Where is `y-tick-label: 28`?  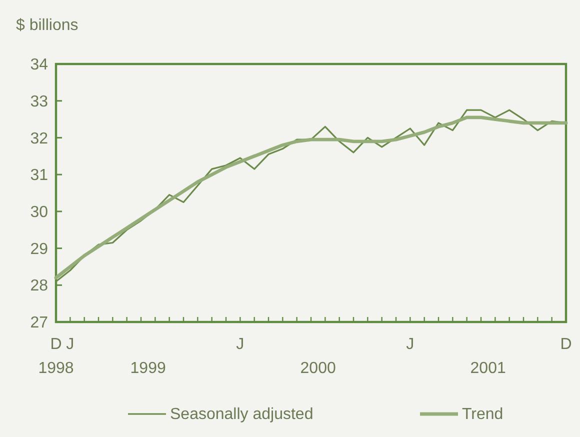
y-tick-label: 28 is located at coordinates (39, 286).